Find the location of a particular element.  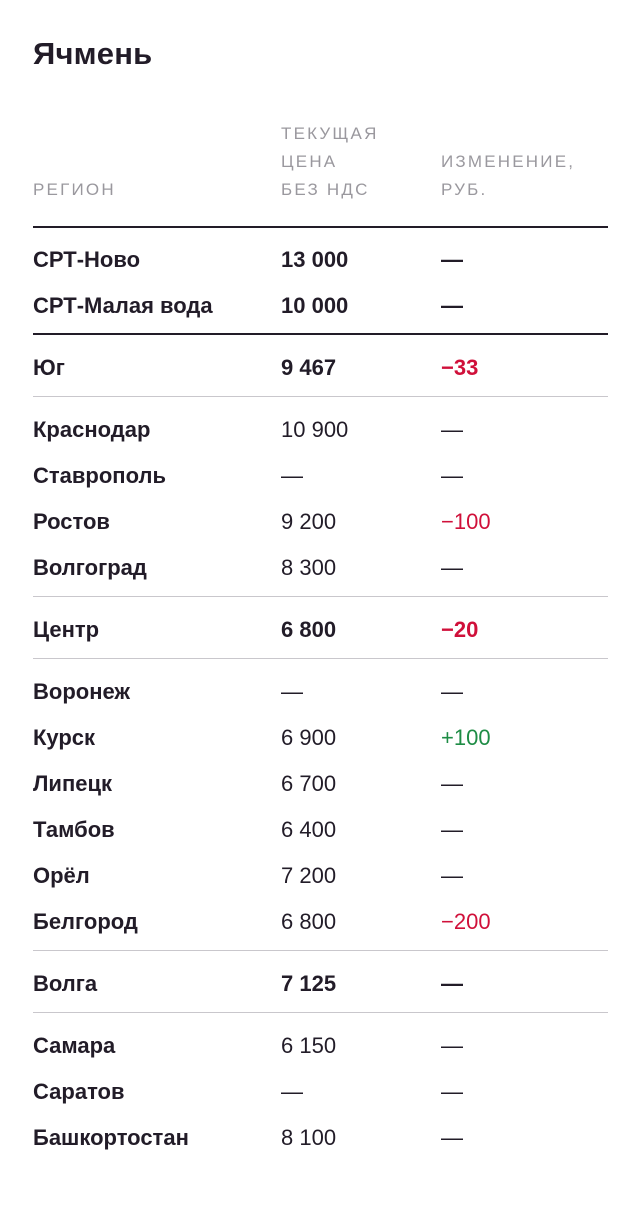

table-row: Саратов — — is located at coordinates (320, 1092).